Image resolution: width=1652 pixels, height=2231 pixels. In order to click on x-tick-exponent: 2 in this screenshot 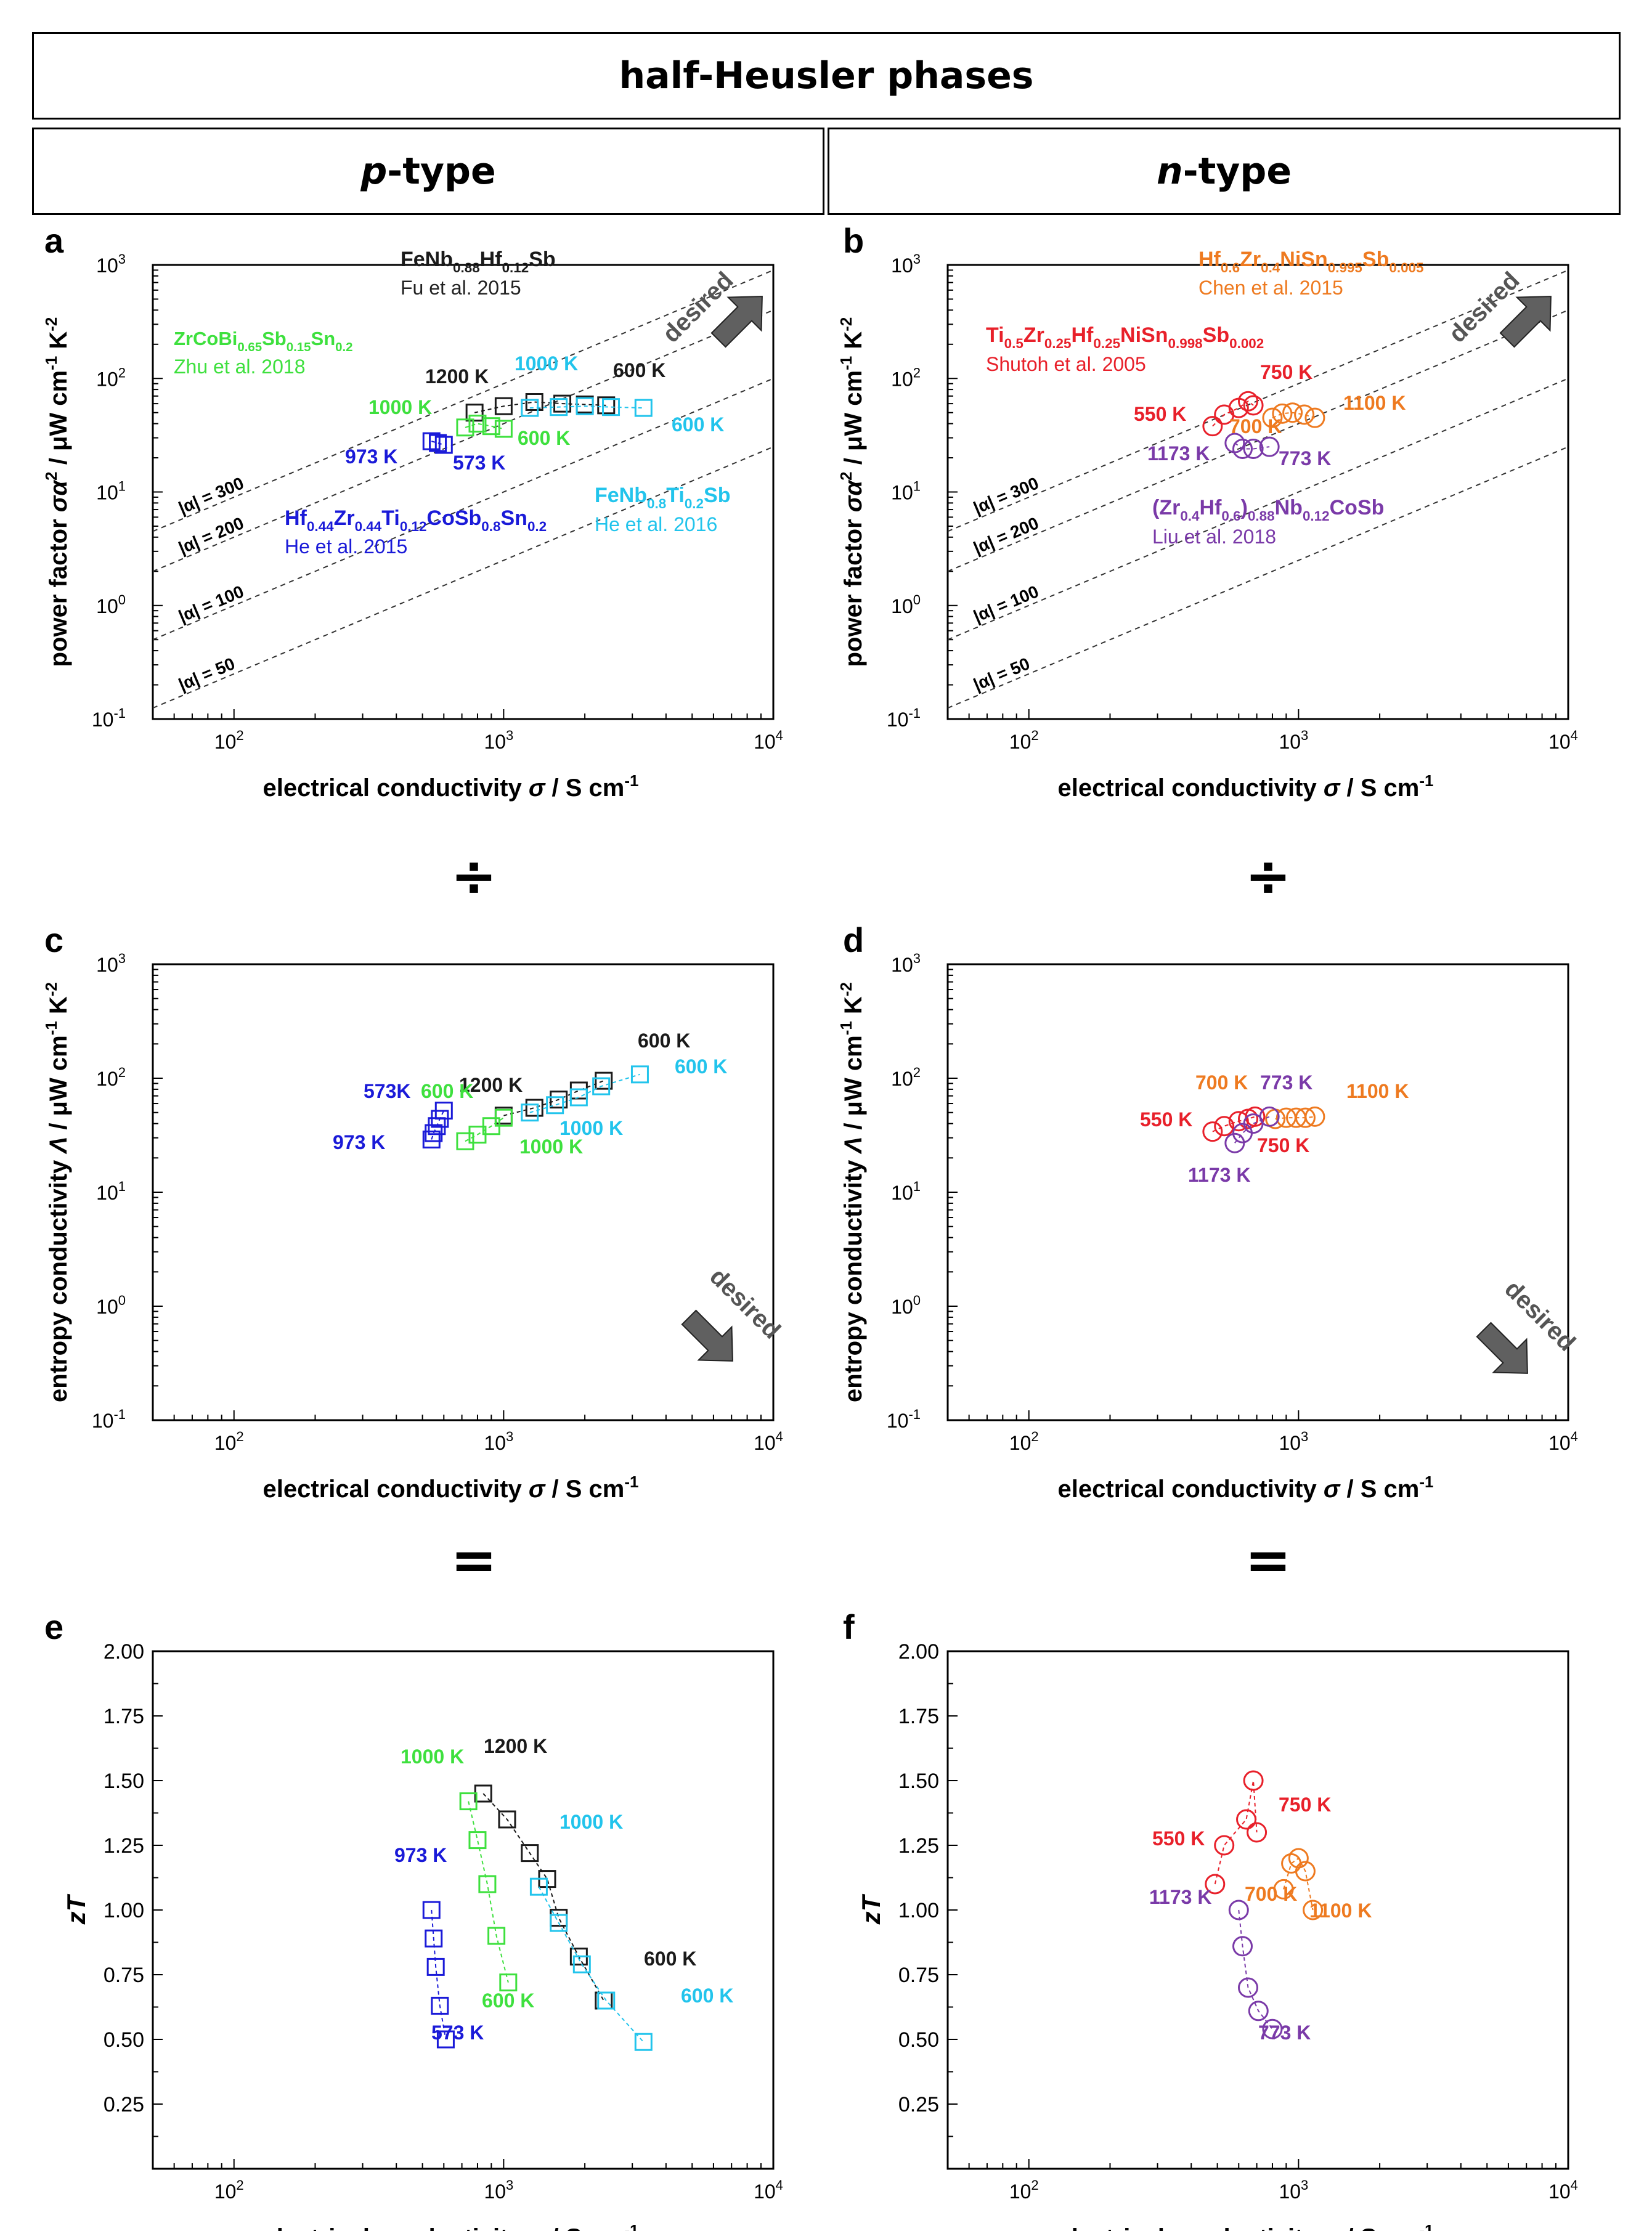, I will do `click(239, 2185)`.